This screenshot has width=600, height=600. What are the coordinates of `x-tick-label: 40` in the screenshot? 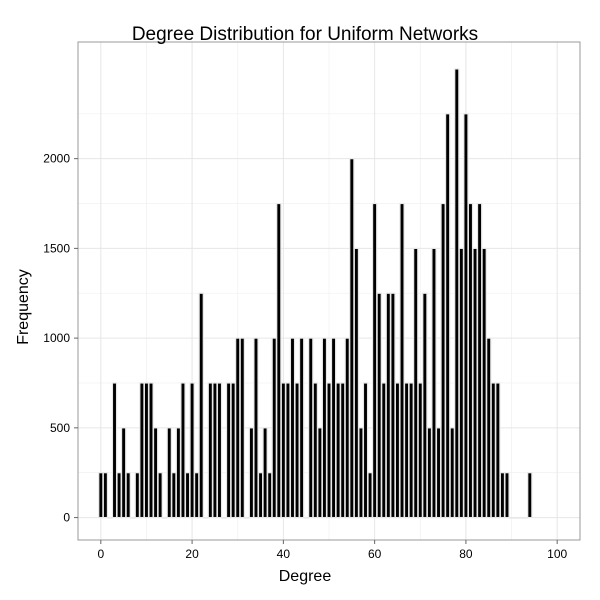 It's located at (284, 554).